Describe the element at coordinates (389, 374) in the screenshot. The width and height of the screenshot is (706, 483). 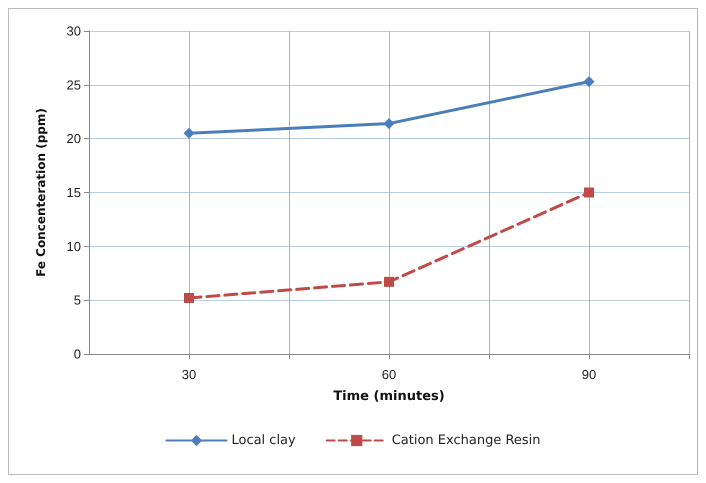
I see `x-tick-label: 60` at that location.